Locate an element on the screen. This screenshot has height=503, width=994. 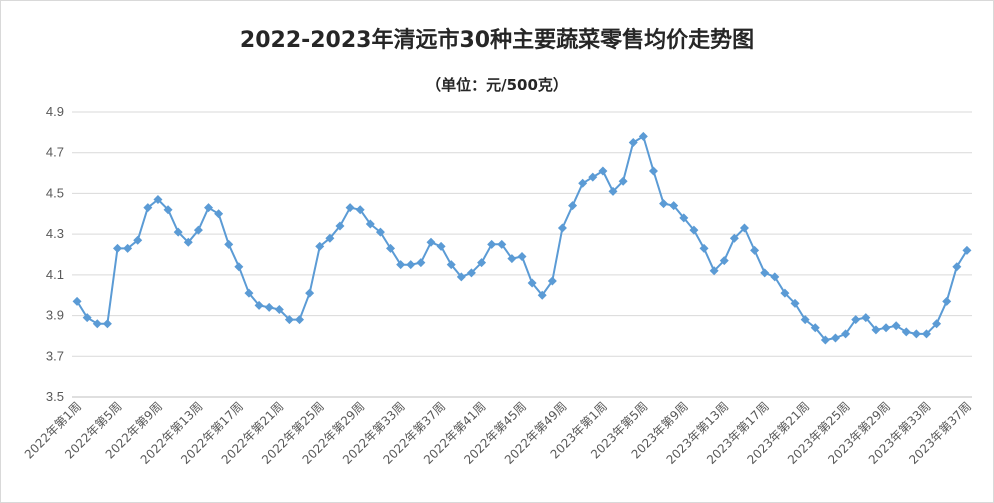
chart-subtitle: （单位：元/500克） is located at coordinates (497, 85).